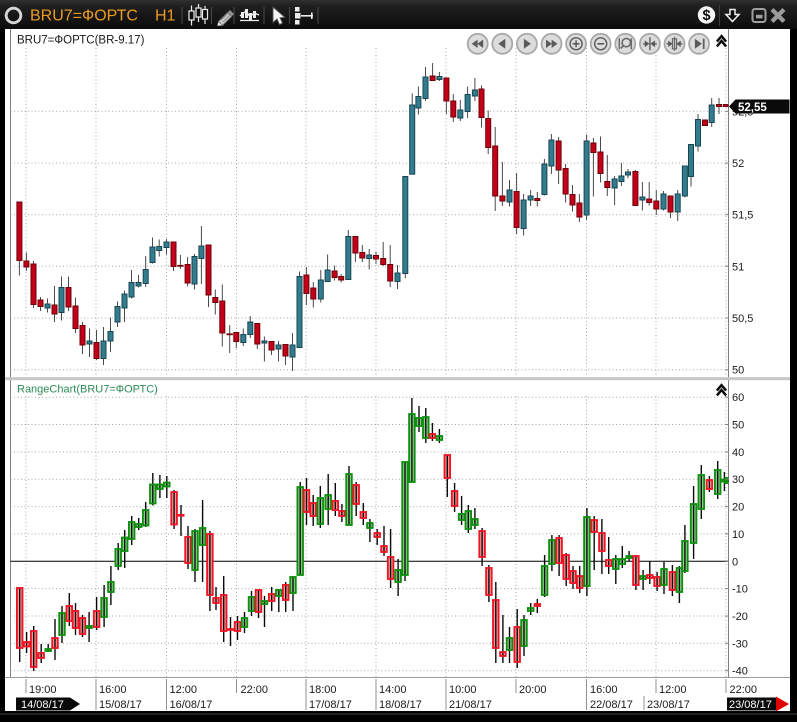 The width and height of the screenshot is (797, 722). What do you see at coordinates (533, 690) in the screenshot?
I see `svg-text: 20:00` at bounding box center [533, 690].